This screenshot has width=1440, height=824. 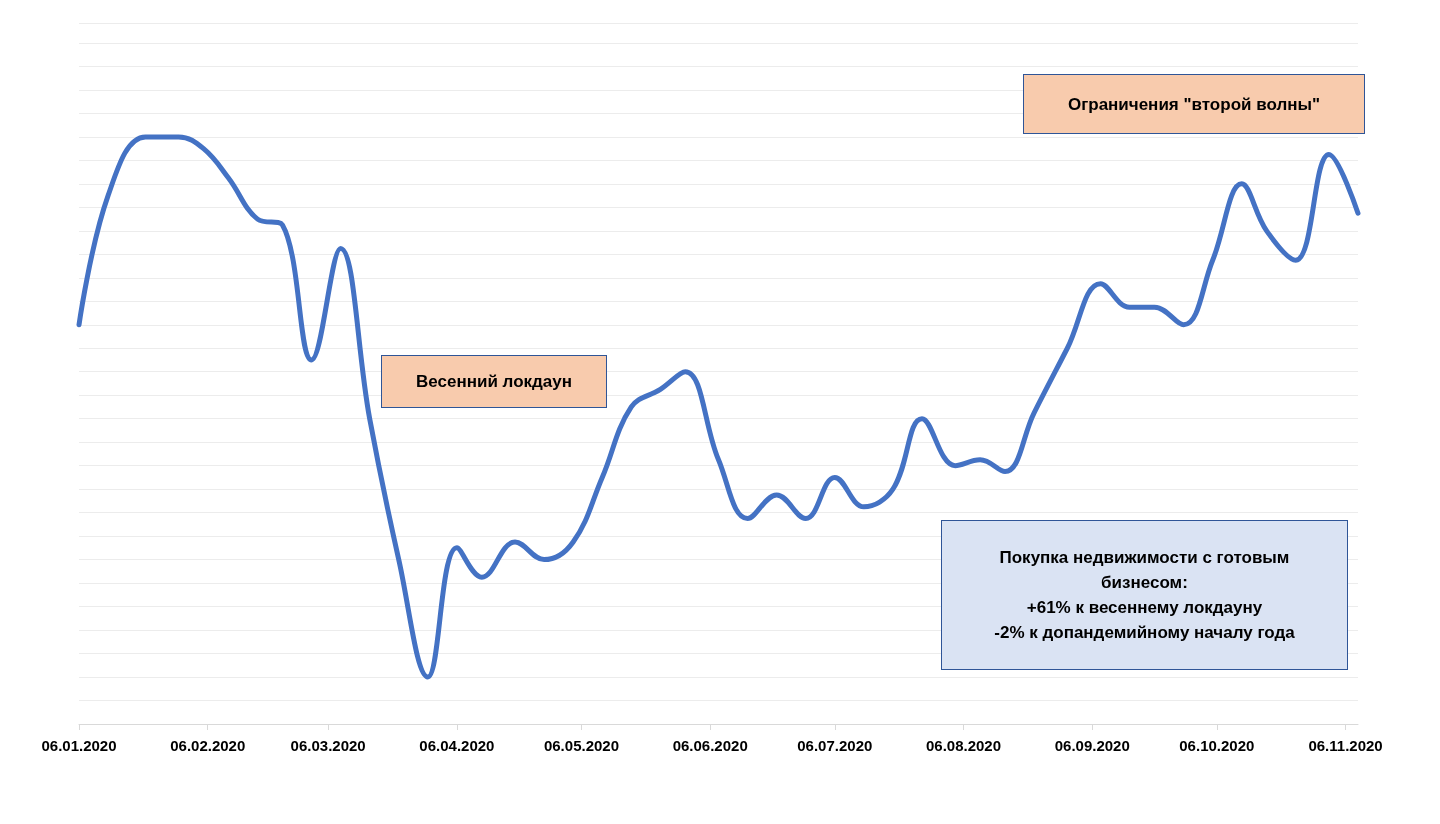 I want to click on x-tick-label: 06.04.2020, so click(x=457, y=745).